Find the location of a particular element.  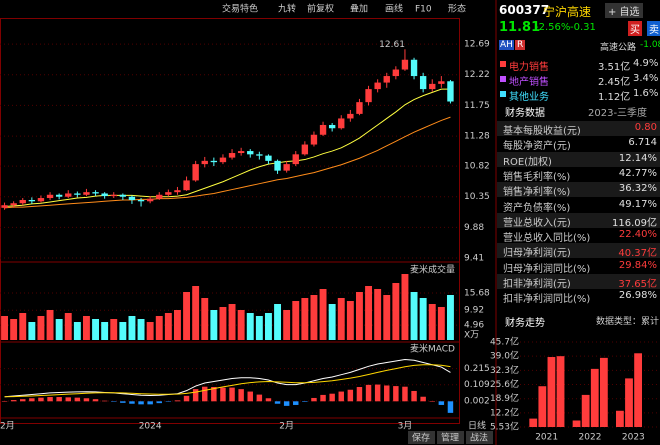

toolbar-button: 交易特色 is located at coordinates (240, 9).